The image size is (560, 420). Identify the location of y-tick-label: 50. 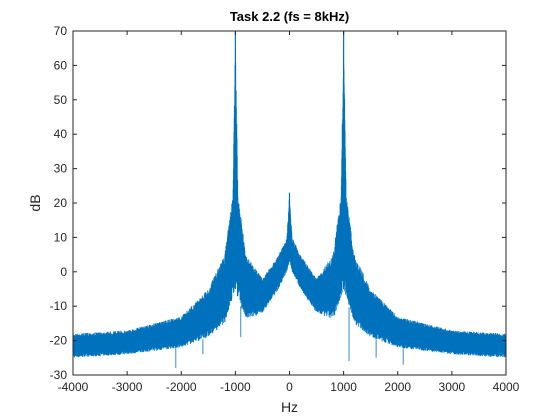
(61, 100).